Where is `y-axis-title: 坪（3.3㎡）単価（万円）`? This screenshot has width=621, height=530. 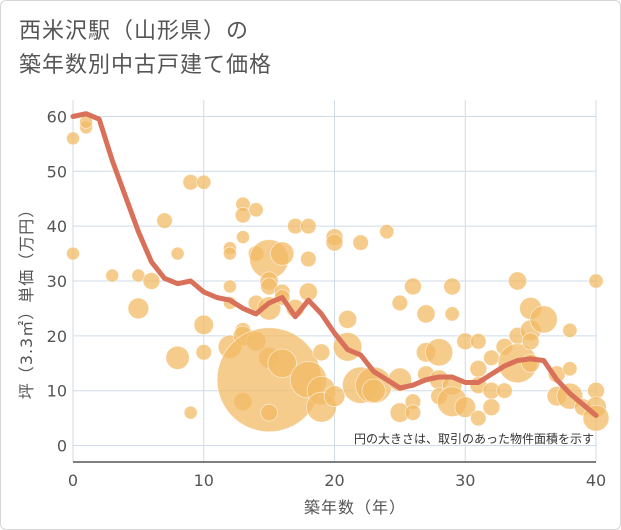
y-axis-title: 坪（3.3㎡）単価（万円） is located at coordinates (26, 300).